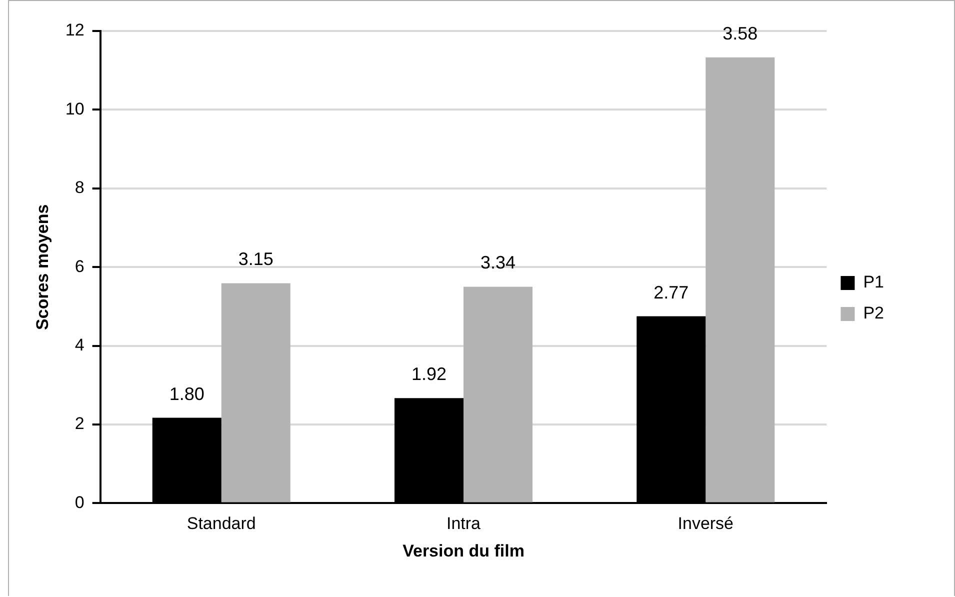 Image resolution: width=955 pixels, height=597 pixels. I want to click on y-tick-label: 8, so click(79, 188).